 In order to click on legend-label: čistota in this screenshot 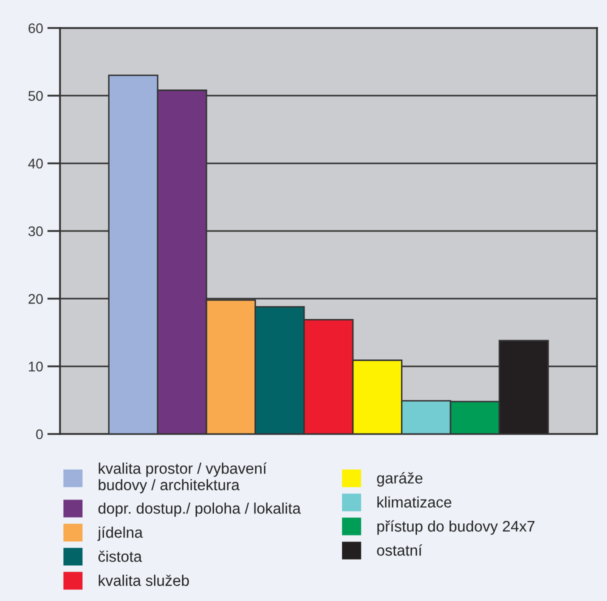, I will do `click(120, 556)`.